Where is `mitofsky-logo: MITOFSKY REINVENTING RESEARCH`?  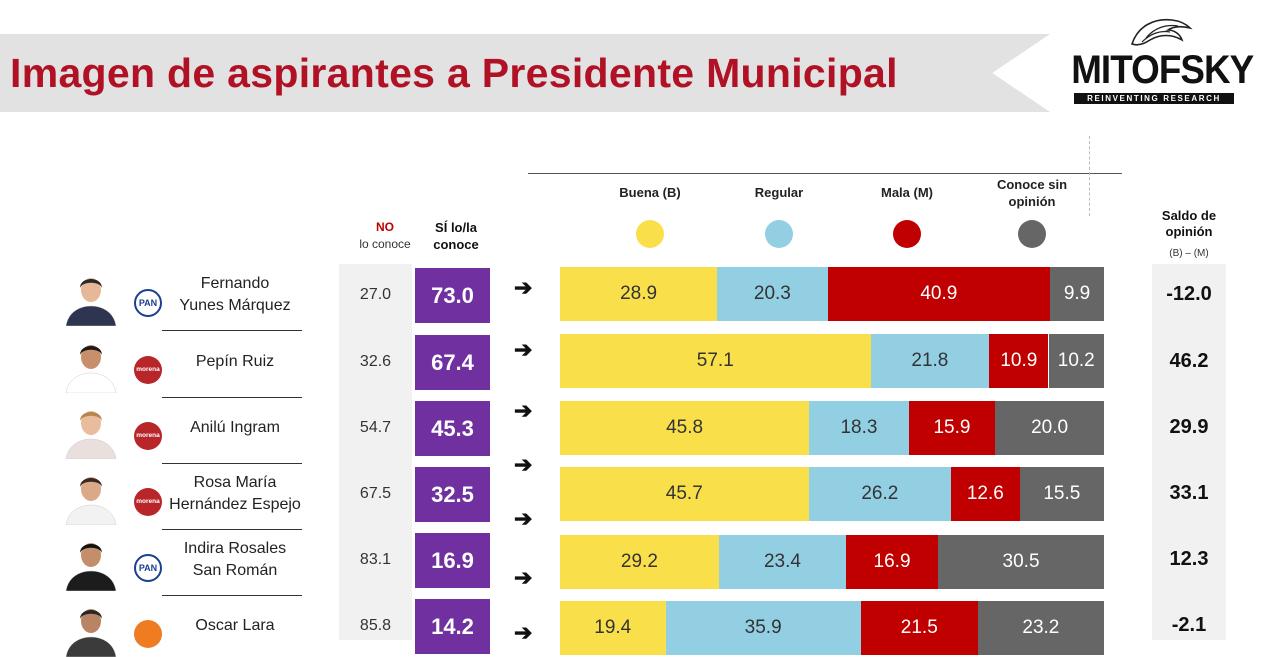 mitofsky-logo: MITOFSKY REINVENTING RESEARCH is located at coordinates (1159, 60).